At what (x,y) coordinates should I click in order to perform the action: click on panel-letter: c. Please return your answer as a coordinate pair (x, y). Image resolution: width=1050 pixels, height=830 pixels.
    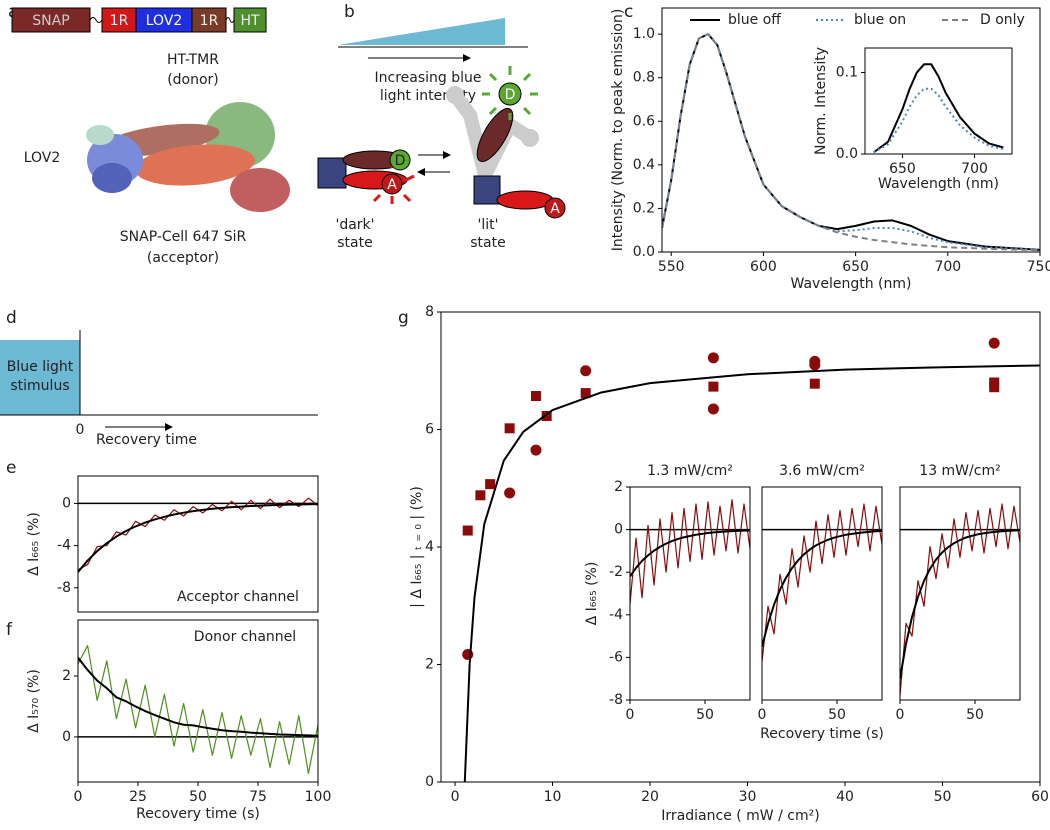
    Looking at the image, I should click on (628, 12).